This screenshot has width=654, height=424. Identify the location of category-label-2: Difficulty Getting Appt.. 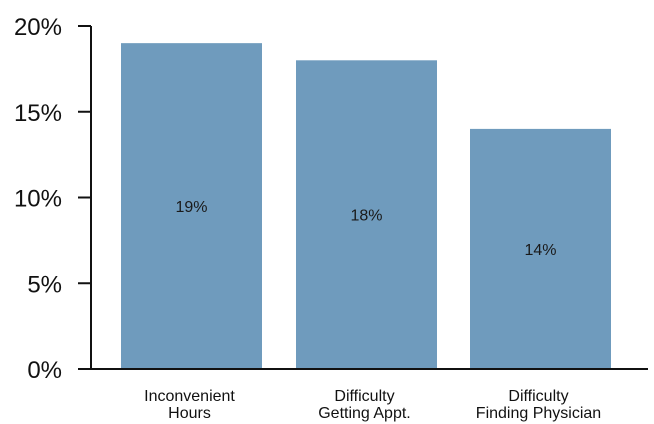
(364, 405).